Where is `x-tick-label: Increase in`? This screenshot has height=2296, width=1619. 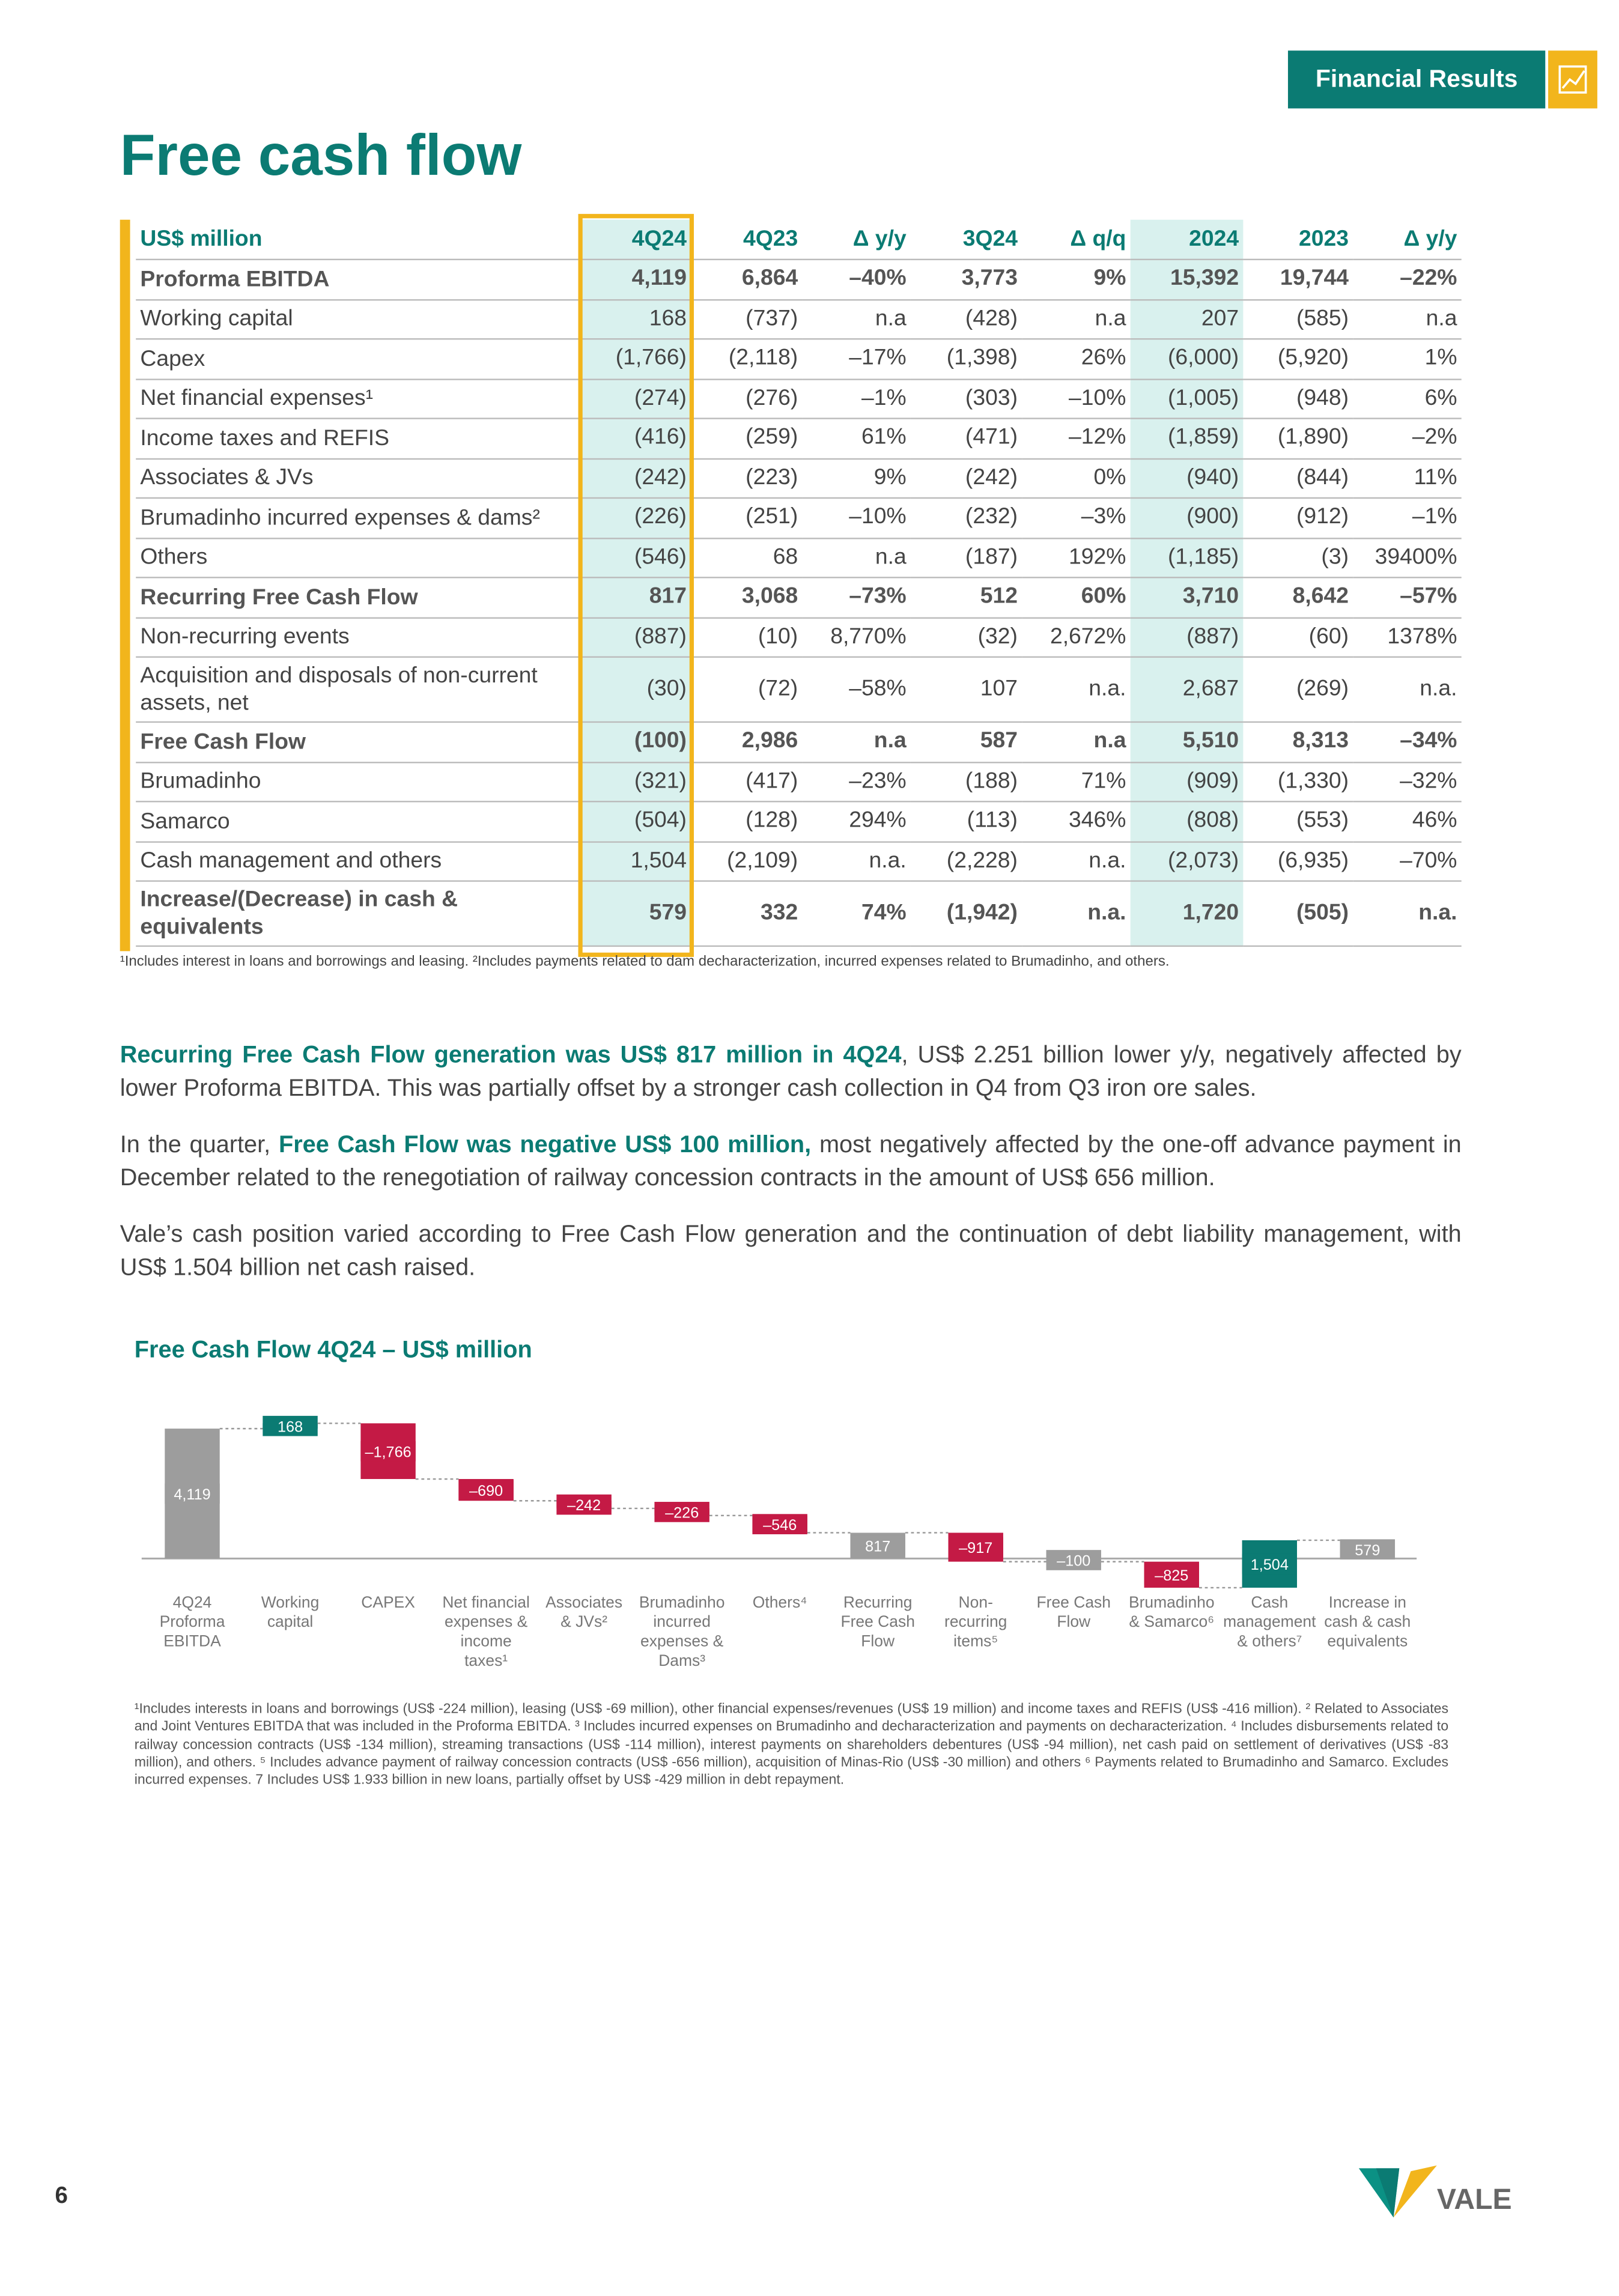
x-tick-label: Increase in is located at coordinates (1367, 1602).